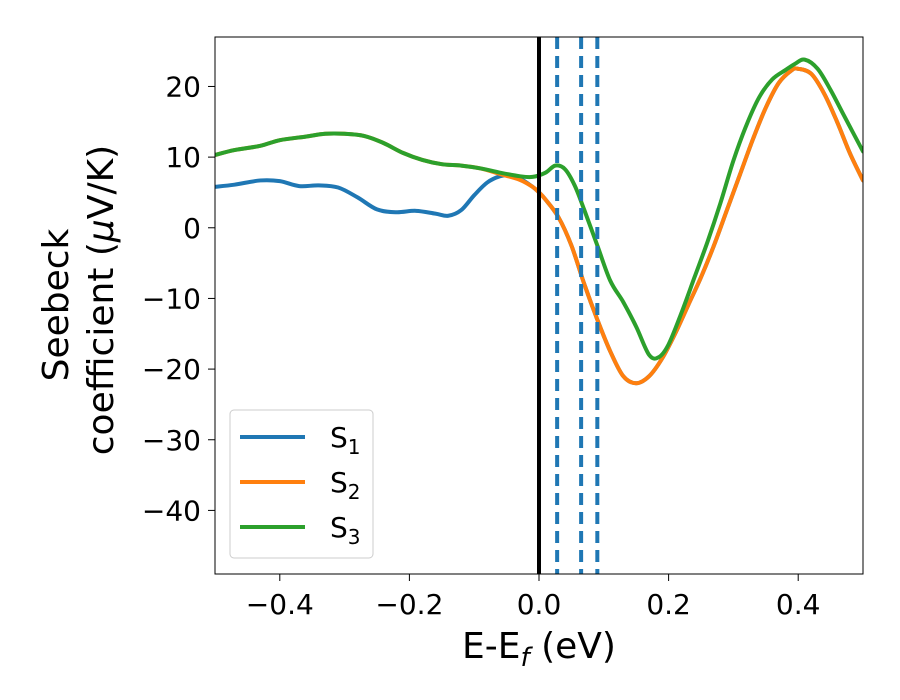  What do you see at coordinates (539, 604) in the screenshot?
I see `x-tick-label: 0.0` at bounding box center [539, 604].